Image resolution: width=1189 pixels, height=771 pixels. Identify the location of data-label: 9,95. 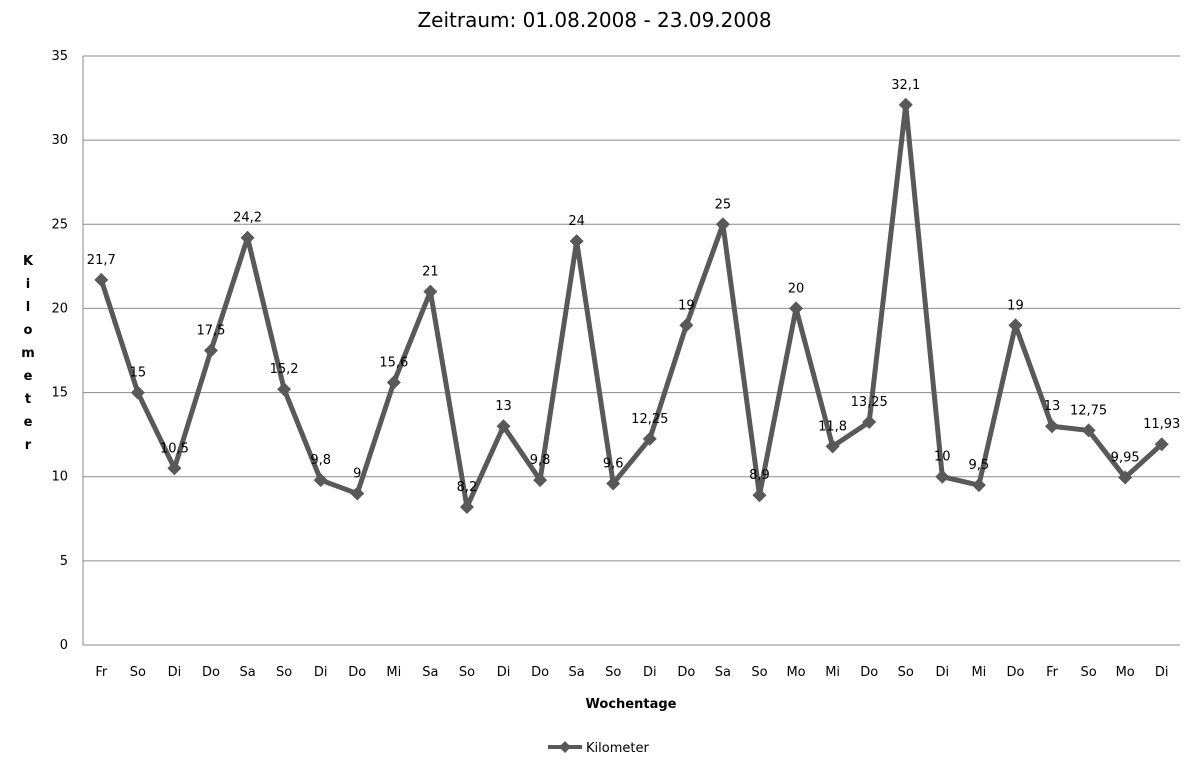
(1125, 458).